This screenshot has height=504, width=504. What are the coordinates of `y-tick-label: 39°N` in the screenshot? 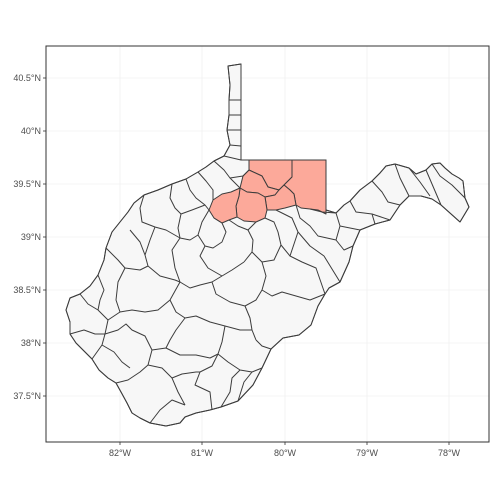 It's located at (31, 237).